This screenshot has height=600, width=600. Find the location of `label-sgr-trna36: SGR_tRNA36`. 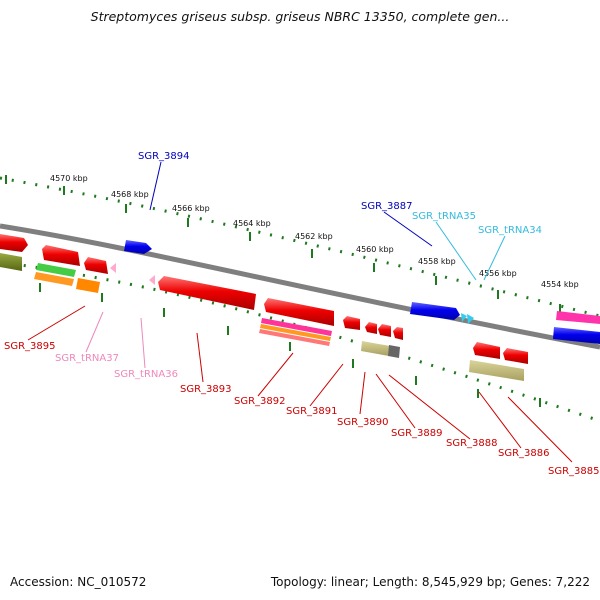

label-sgr-trna36: SGR_tRNA36 is located at coordinates (146, 374).